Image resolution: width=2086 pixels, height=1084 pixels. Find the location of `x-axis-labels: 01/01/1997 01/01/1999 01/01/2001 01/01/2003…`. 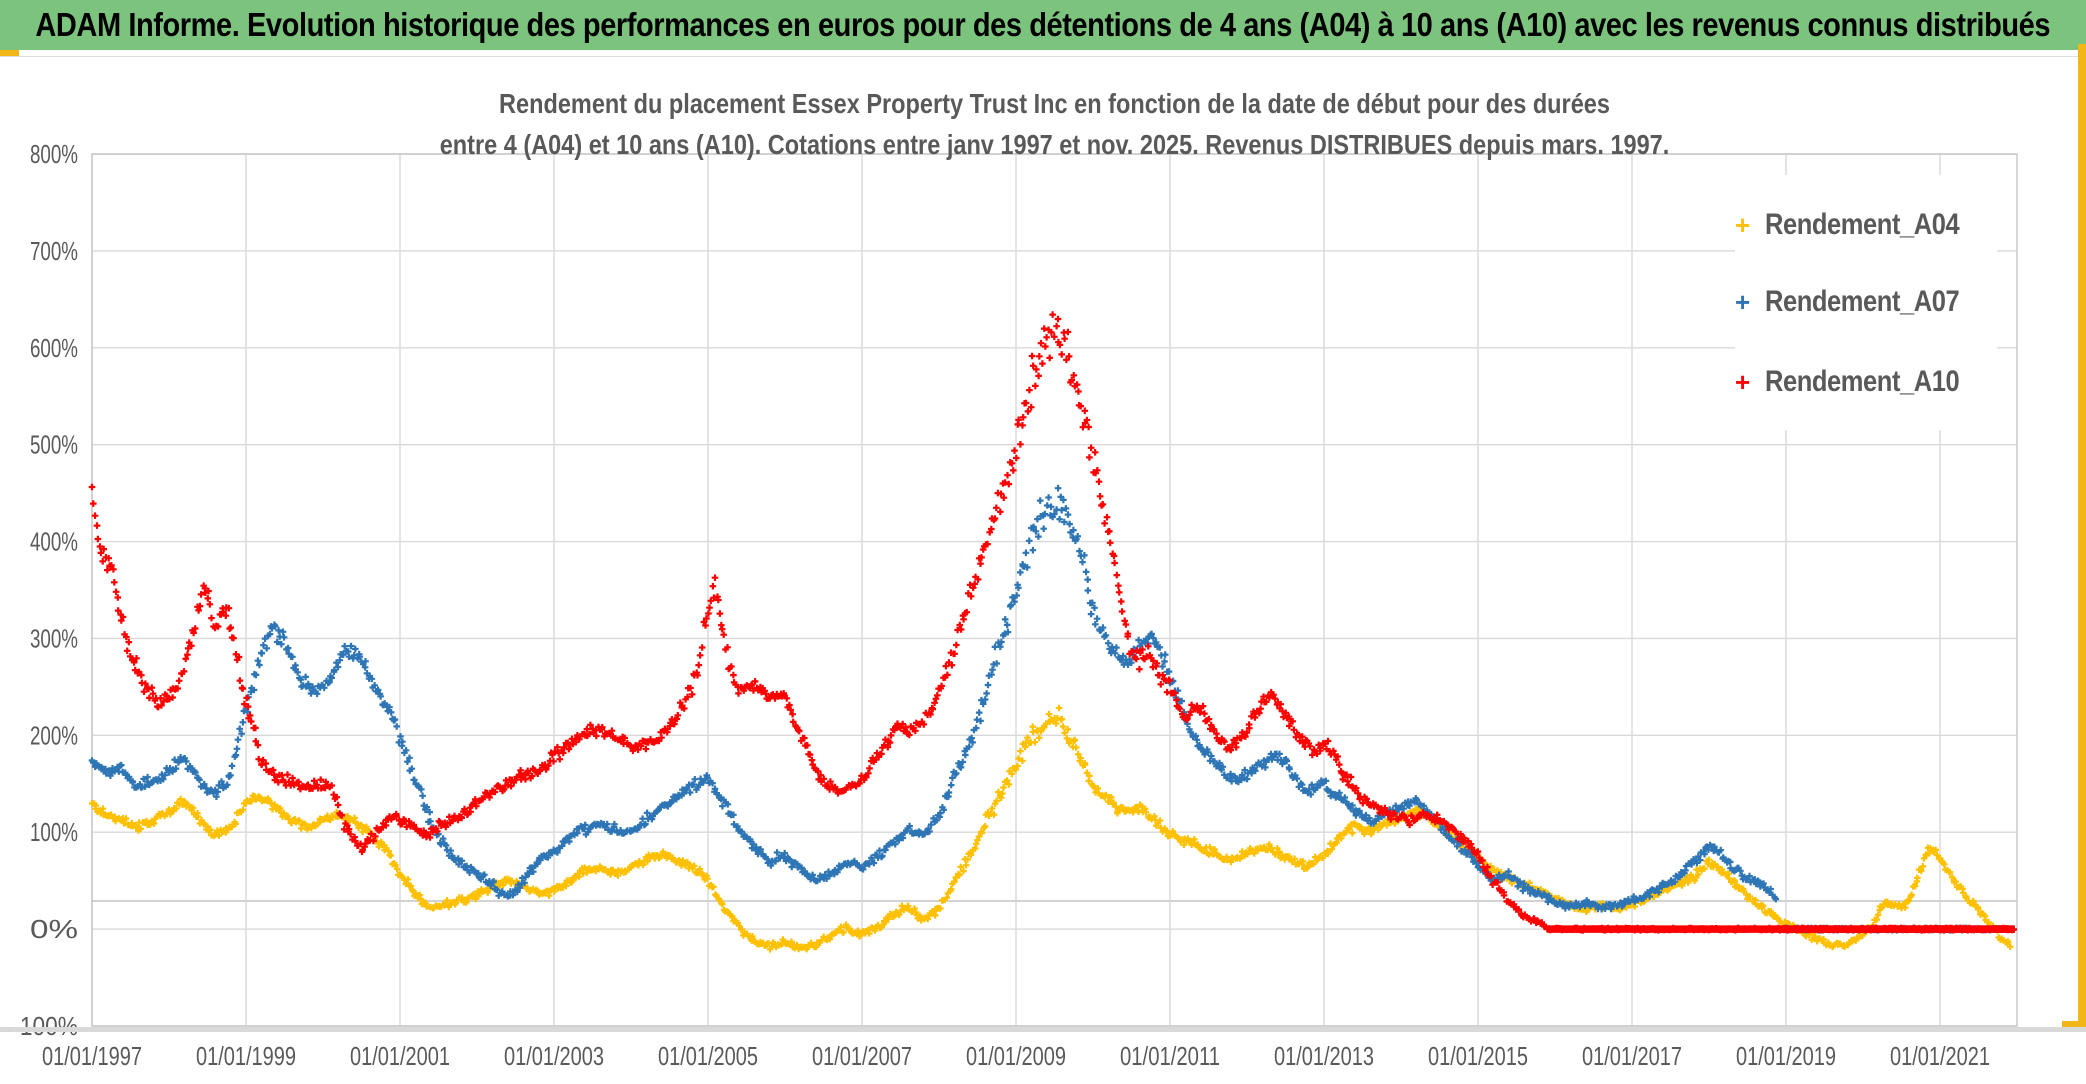

x-axis-labels: 01/01/1997 01/01/1999 01/01/2001 01/01/2003… is located at coordinates (1016, 1056).